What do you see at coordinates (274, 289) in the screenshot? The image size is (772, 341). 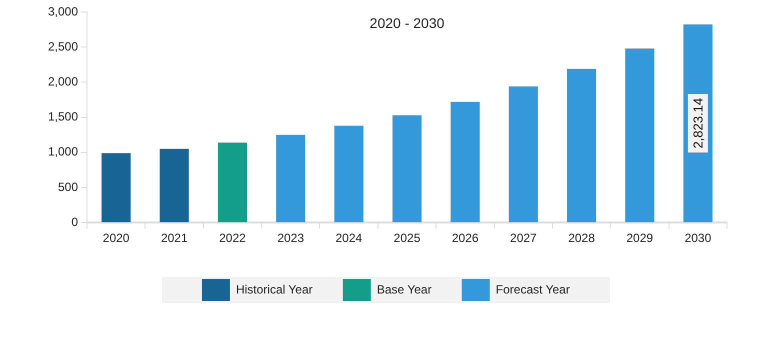 I see `legend-label: Historical Year` at bounding box center [274, 289].